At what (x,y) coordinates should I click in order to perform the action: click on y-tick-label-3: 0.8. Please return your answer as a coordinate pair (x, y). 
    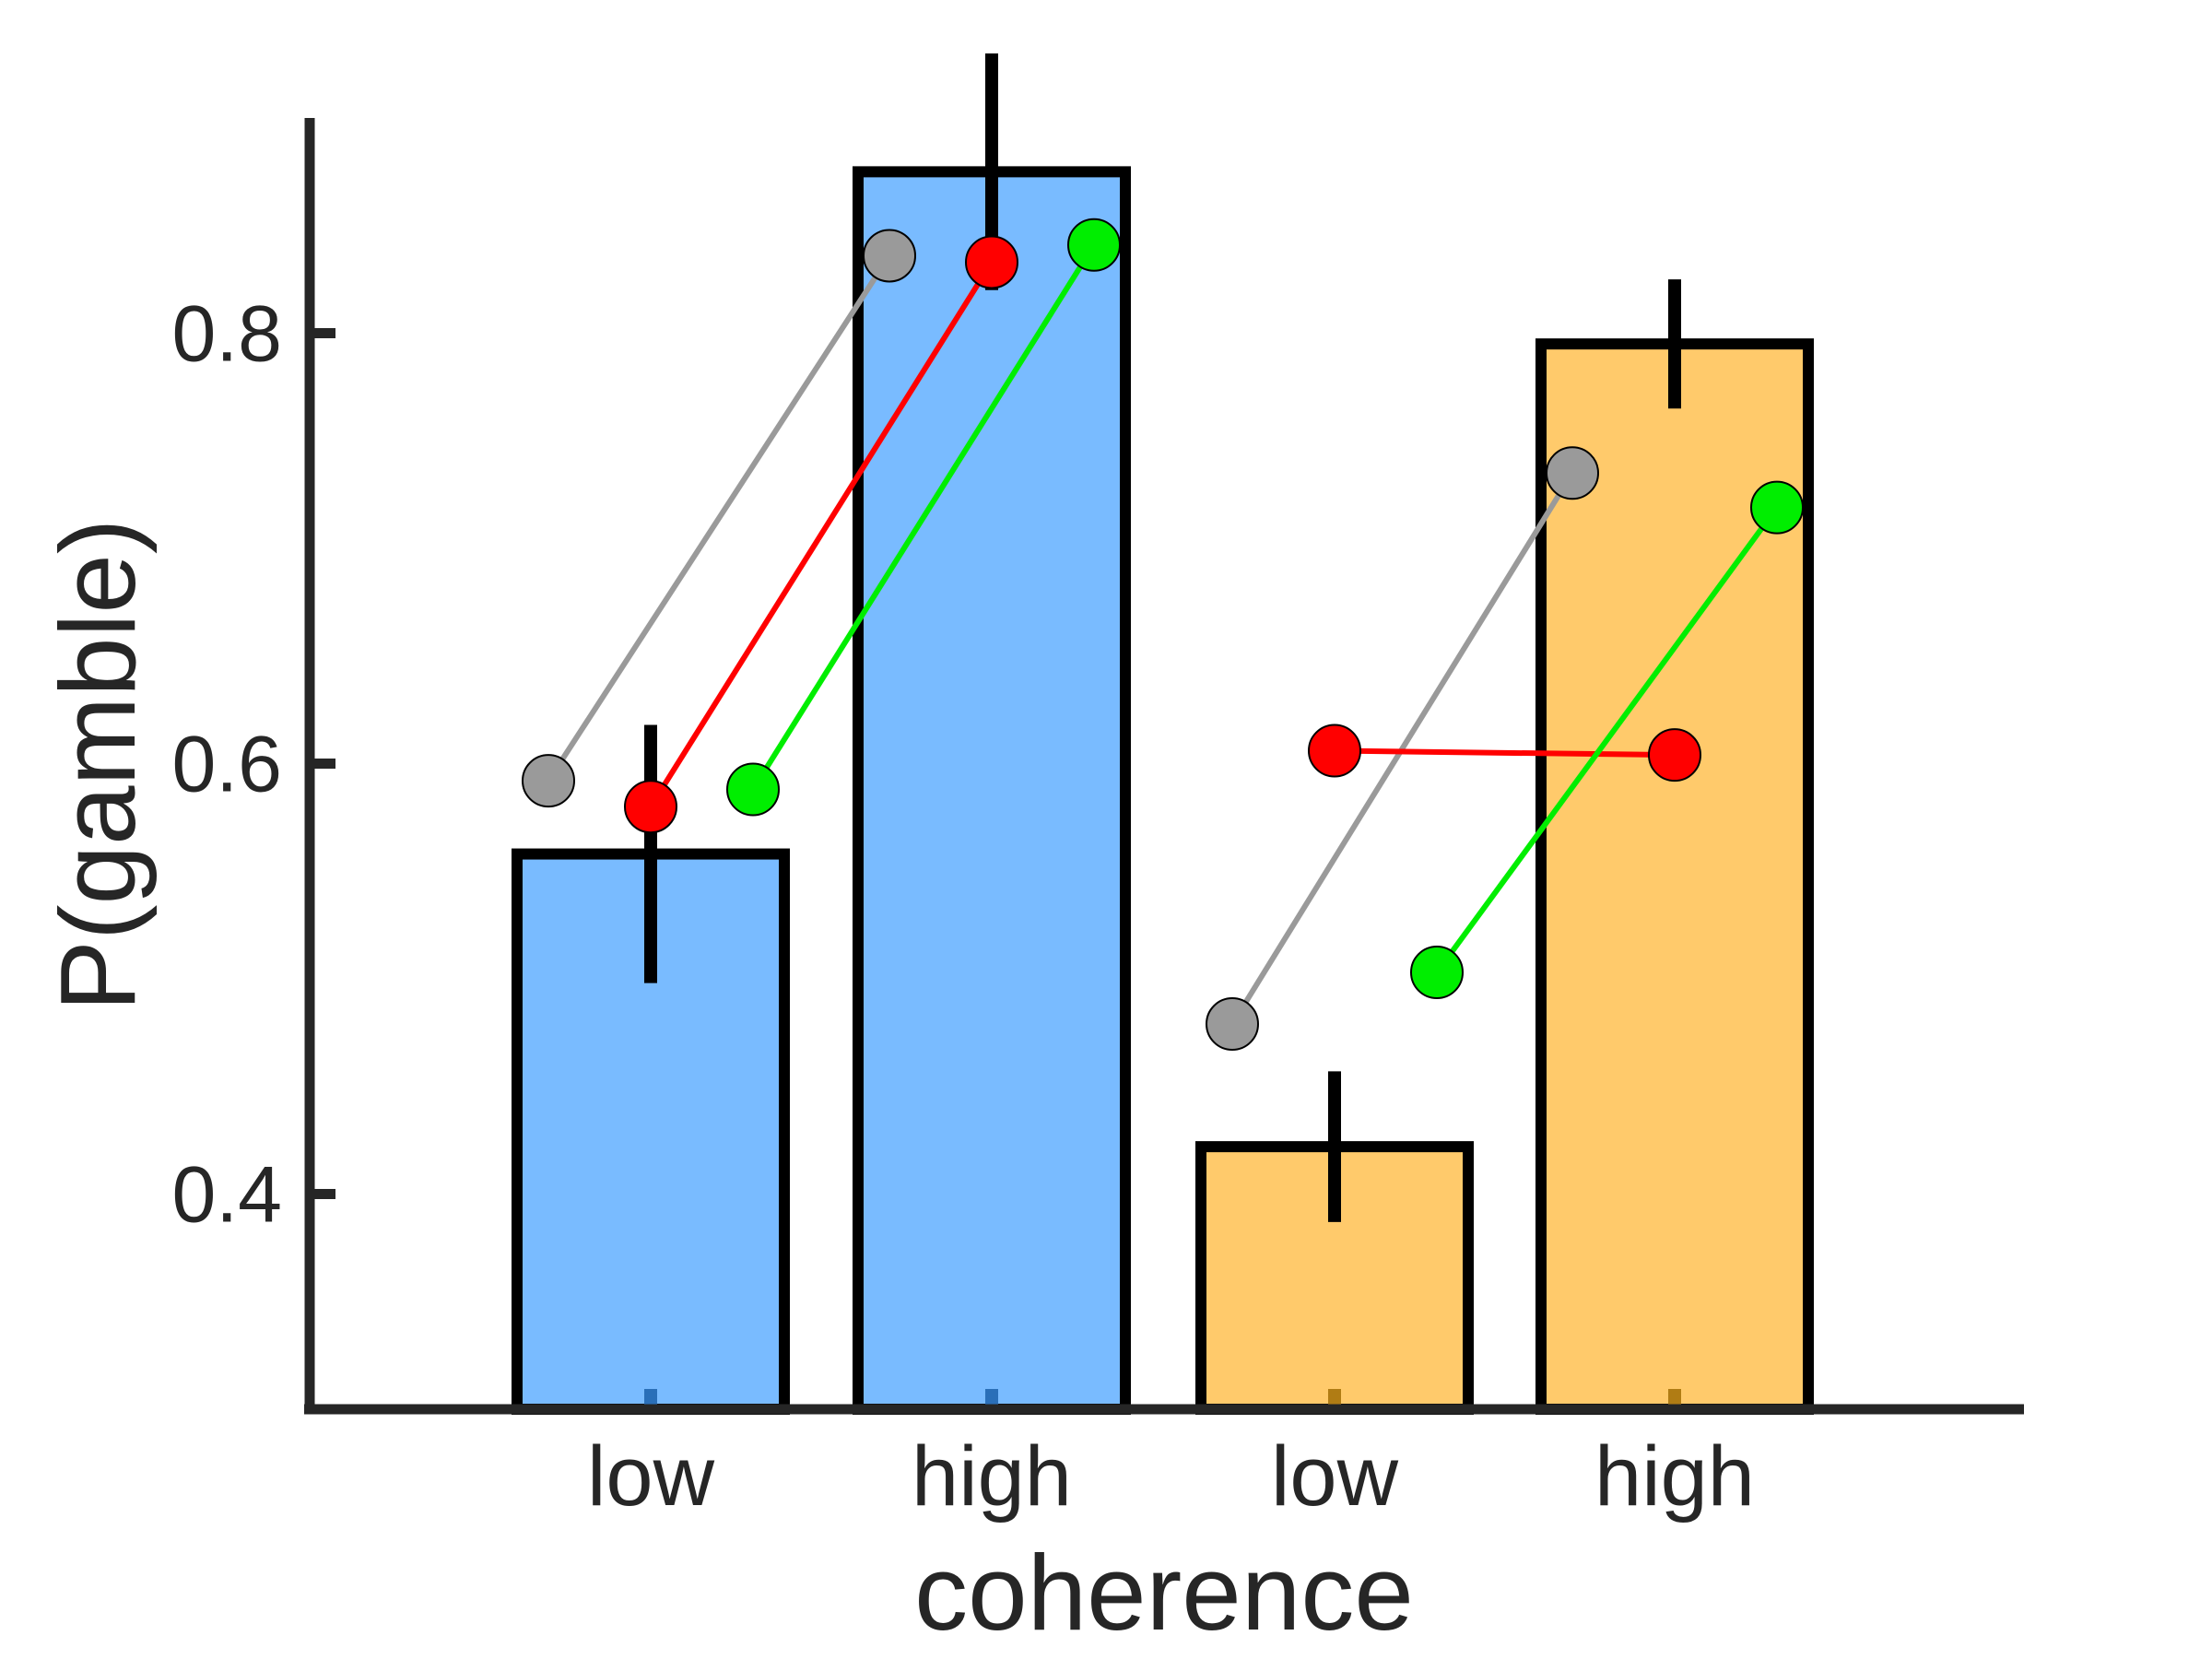
    Looking at the image, I should click on (226, 334).